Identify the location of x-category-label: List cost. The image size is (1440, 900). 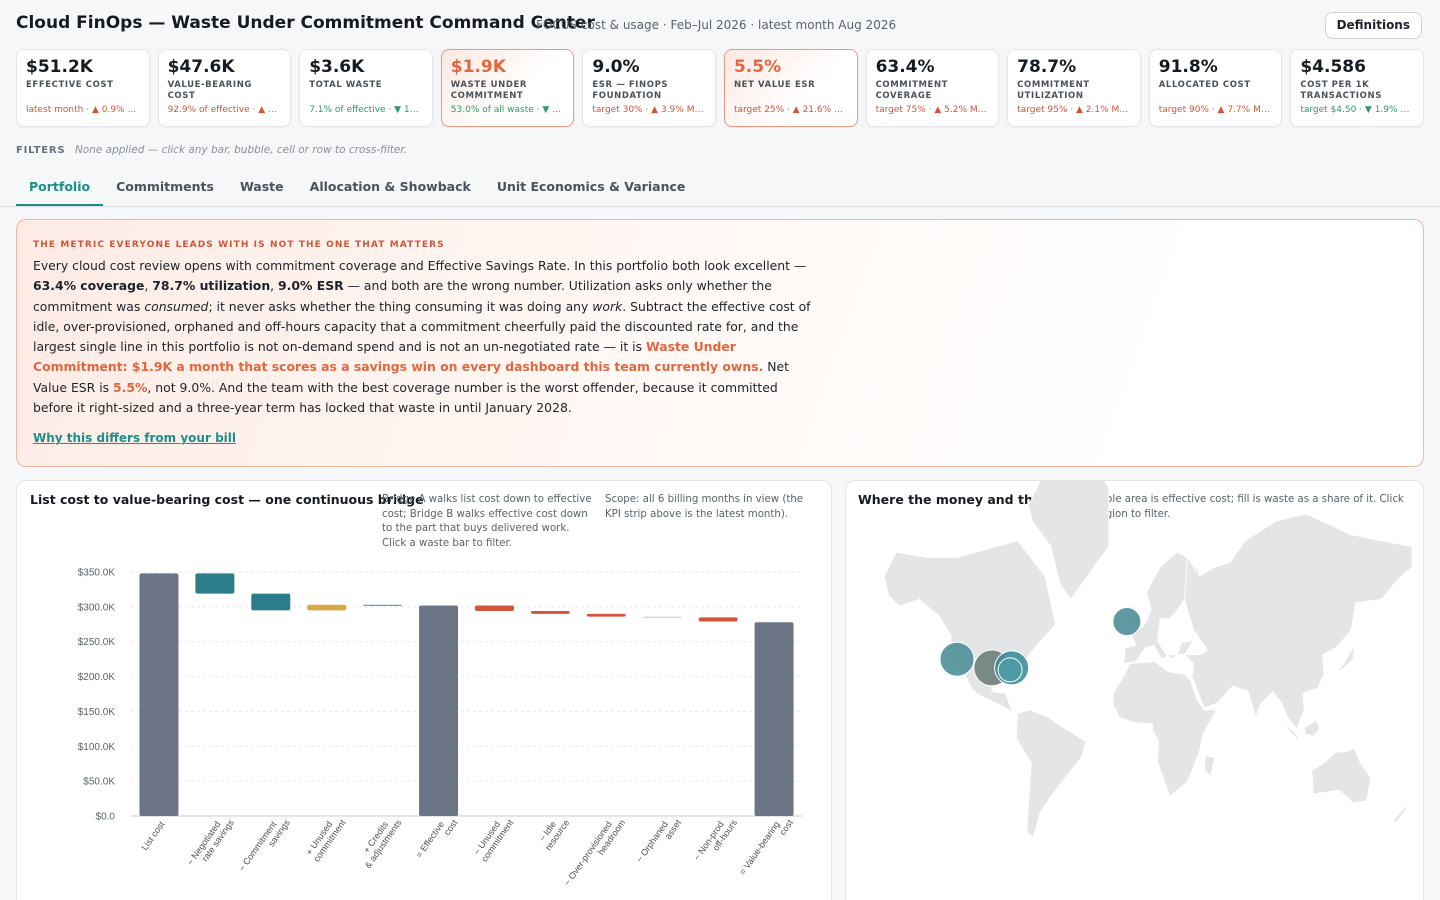
(152, 835).